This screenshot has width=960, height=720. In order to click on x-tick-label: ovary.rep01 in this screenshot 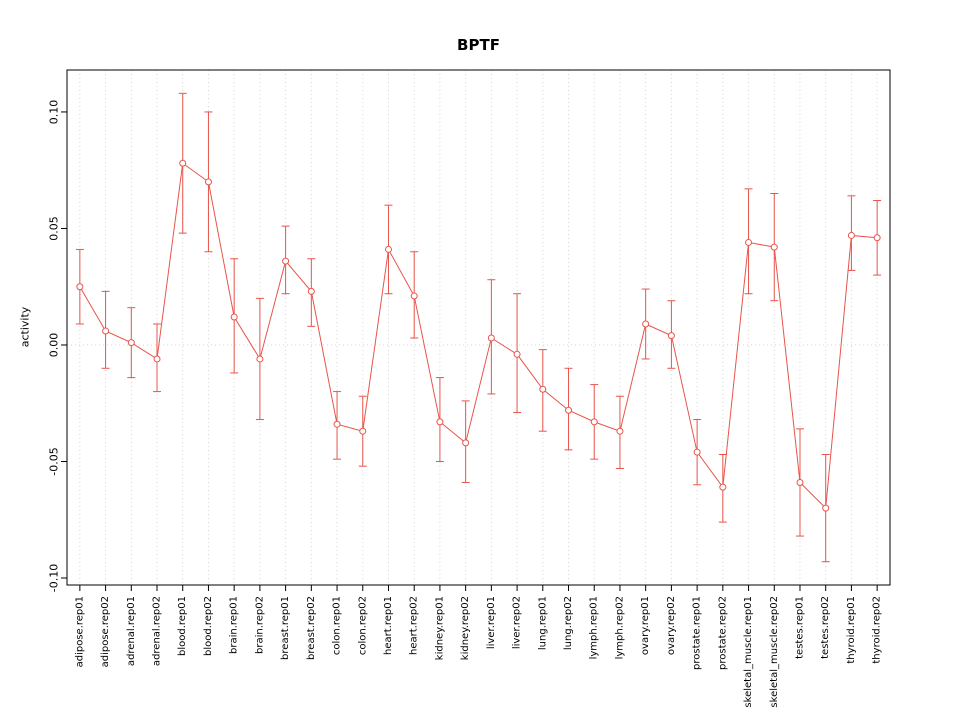, I will do `click(645, 625)`.